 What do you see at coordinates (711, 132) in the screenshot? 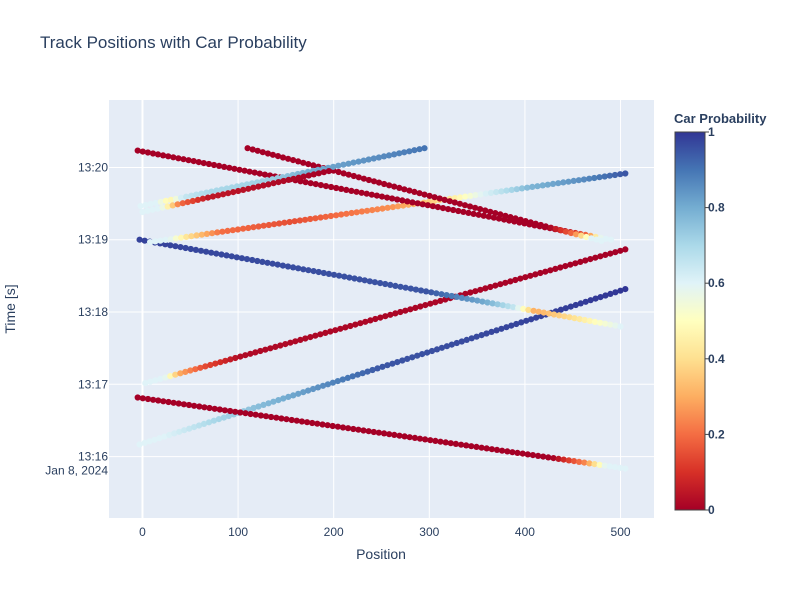
I see `colorbar-tick-label: 1` at bounding box center [711, 132].